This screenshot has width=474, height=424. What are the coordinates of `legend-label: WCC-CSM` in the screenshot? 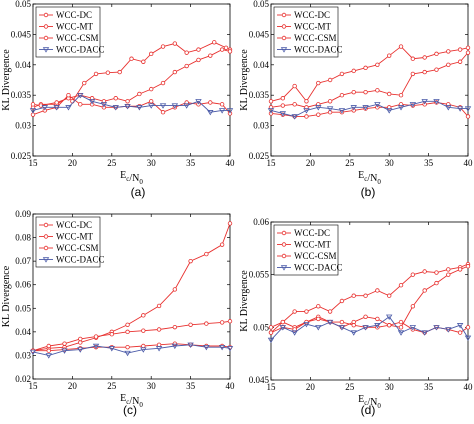 It's located at (315, 256).